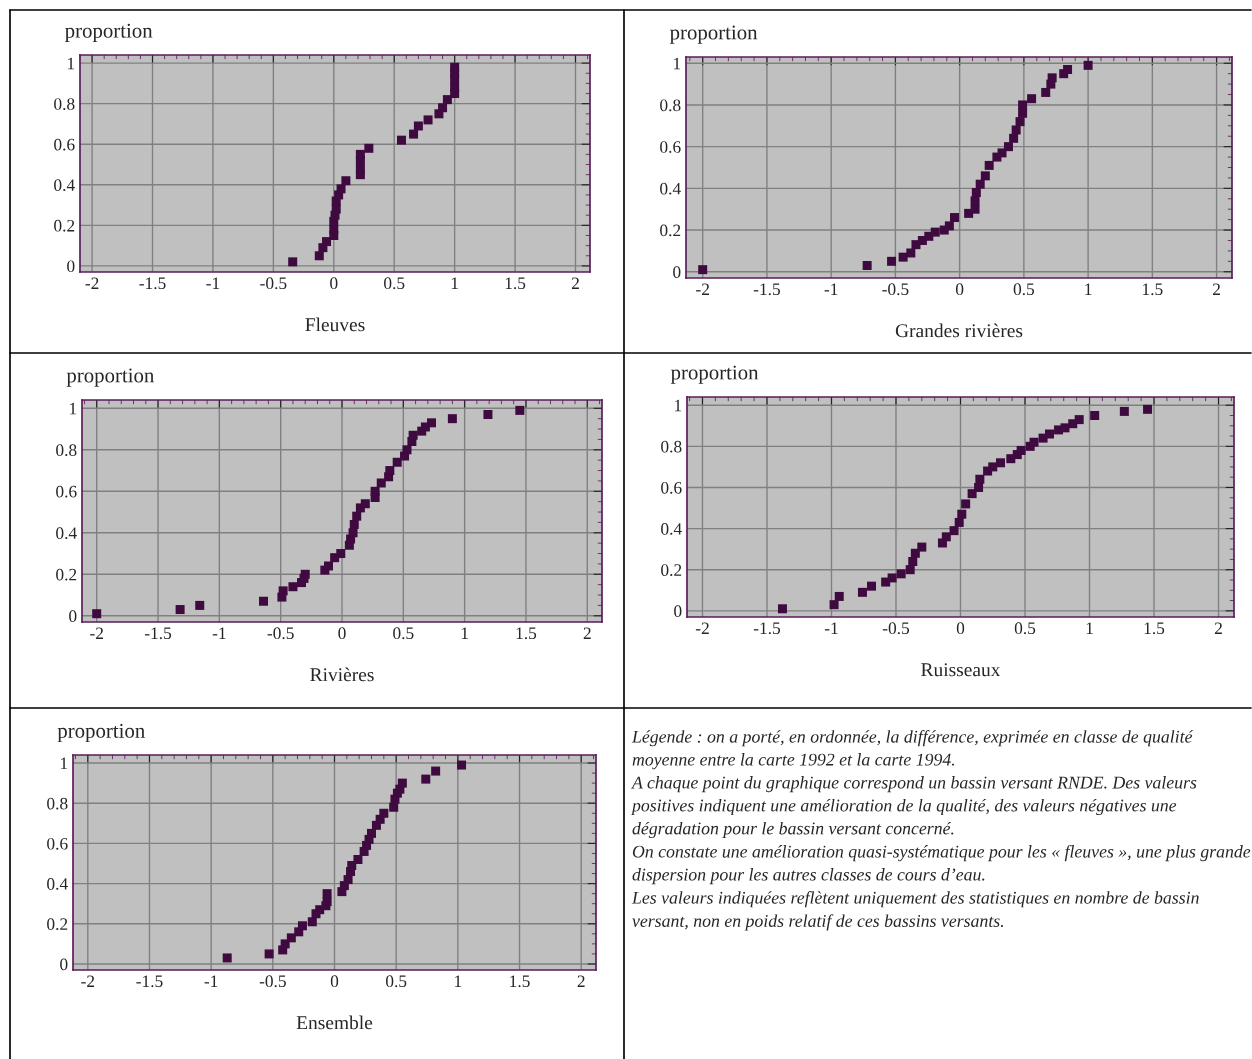 This screenshot has width=1252, height=1059. Describe the element at coordinates (394, 283) in the screenshot. I see `x-tick-label: 0.5` at that location.